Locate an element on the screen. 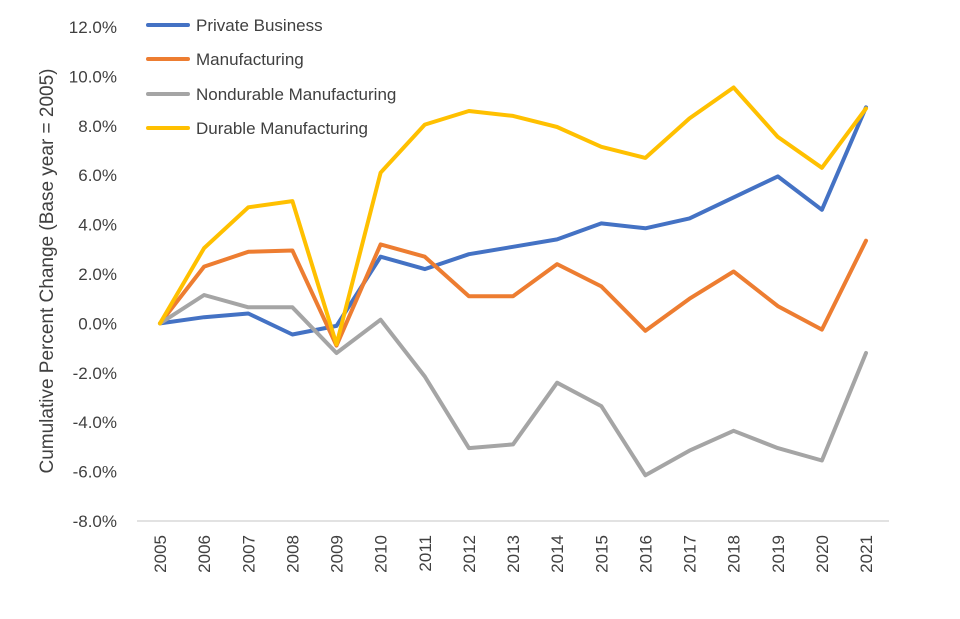 The height and width of the screenshot is (619, 960). legend-label: Nondurable Manufacturing is located at coordinates (296, 94).